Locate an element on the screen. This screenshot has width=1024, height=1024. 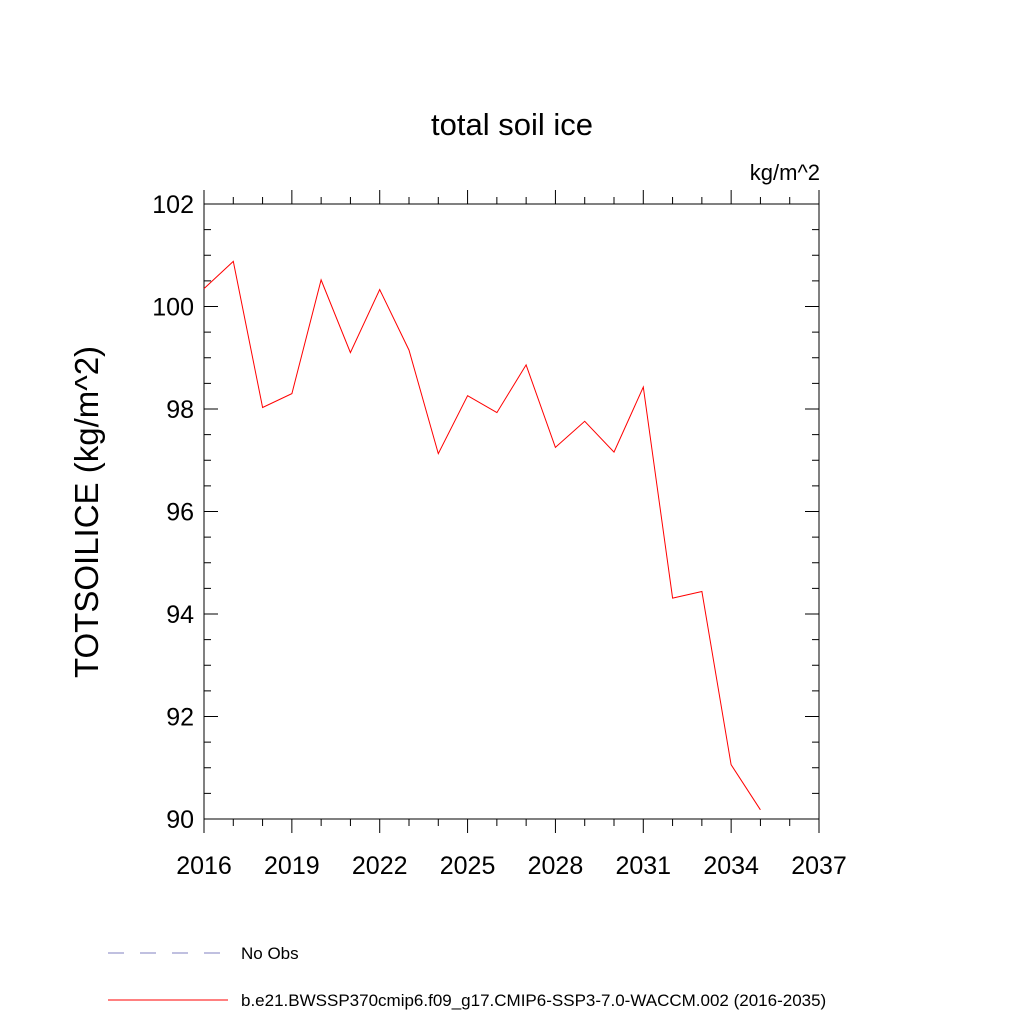
y-tick-label: 102 is located at coordinates (173, 205).